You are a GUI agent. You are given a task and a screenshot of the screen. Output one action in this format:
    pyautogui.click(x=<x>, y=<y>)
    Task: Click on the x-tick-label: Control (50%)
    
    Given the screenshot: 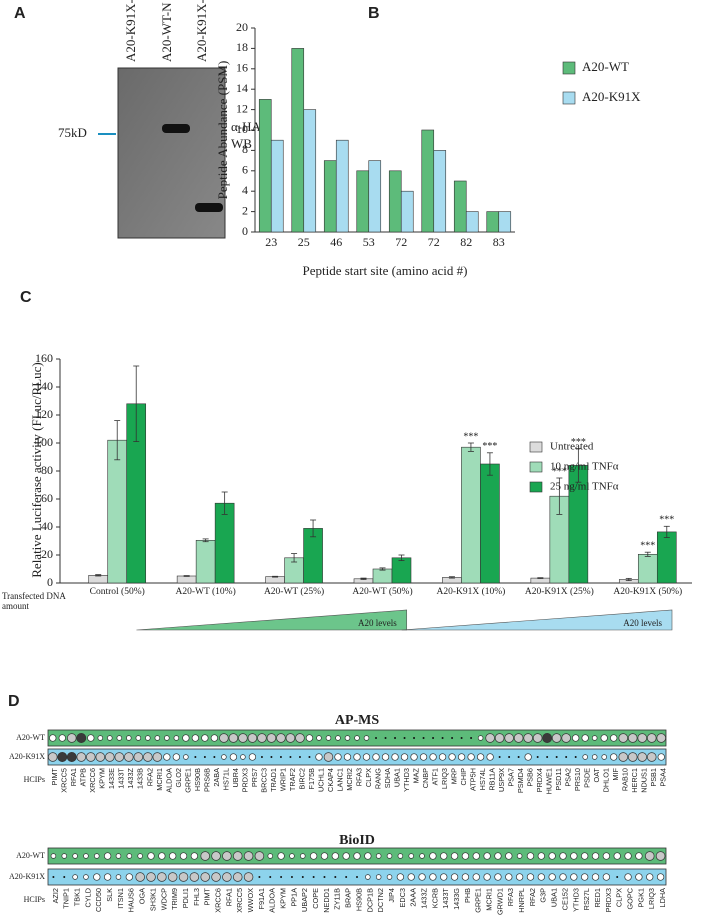 What is the action you would take?
    pyautogui.click(x=117, y=591)
    